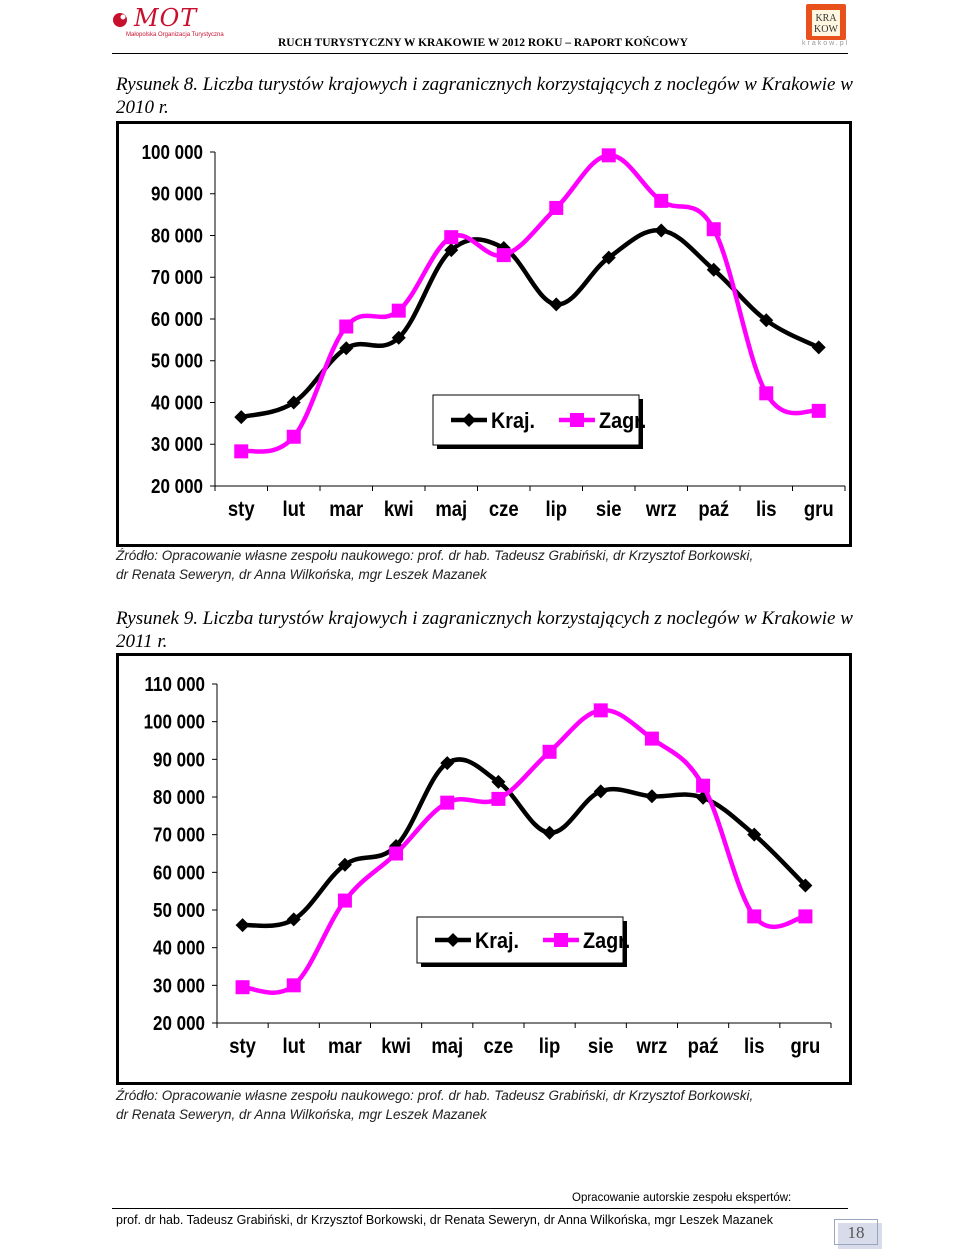 Image resolution: width=960 pixels, height=1249 pixels. I want to click on c2011-y-tick-label: 100 000, so click(174, 721).